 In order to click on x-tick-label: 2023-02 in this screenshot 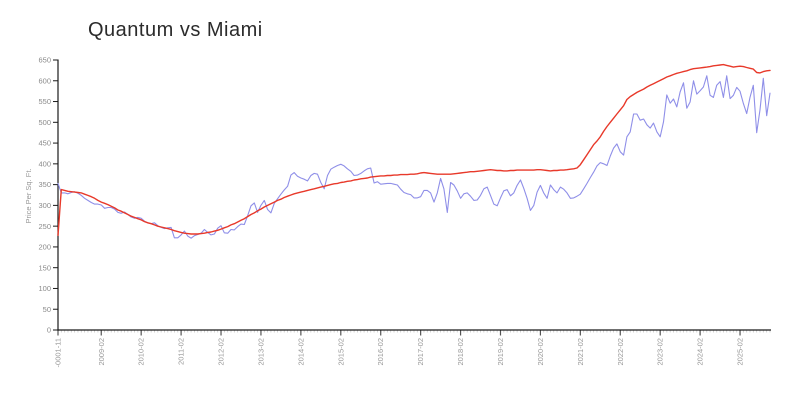, I will do `click(660, 352)`.